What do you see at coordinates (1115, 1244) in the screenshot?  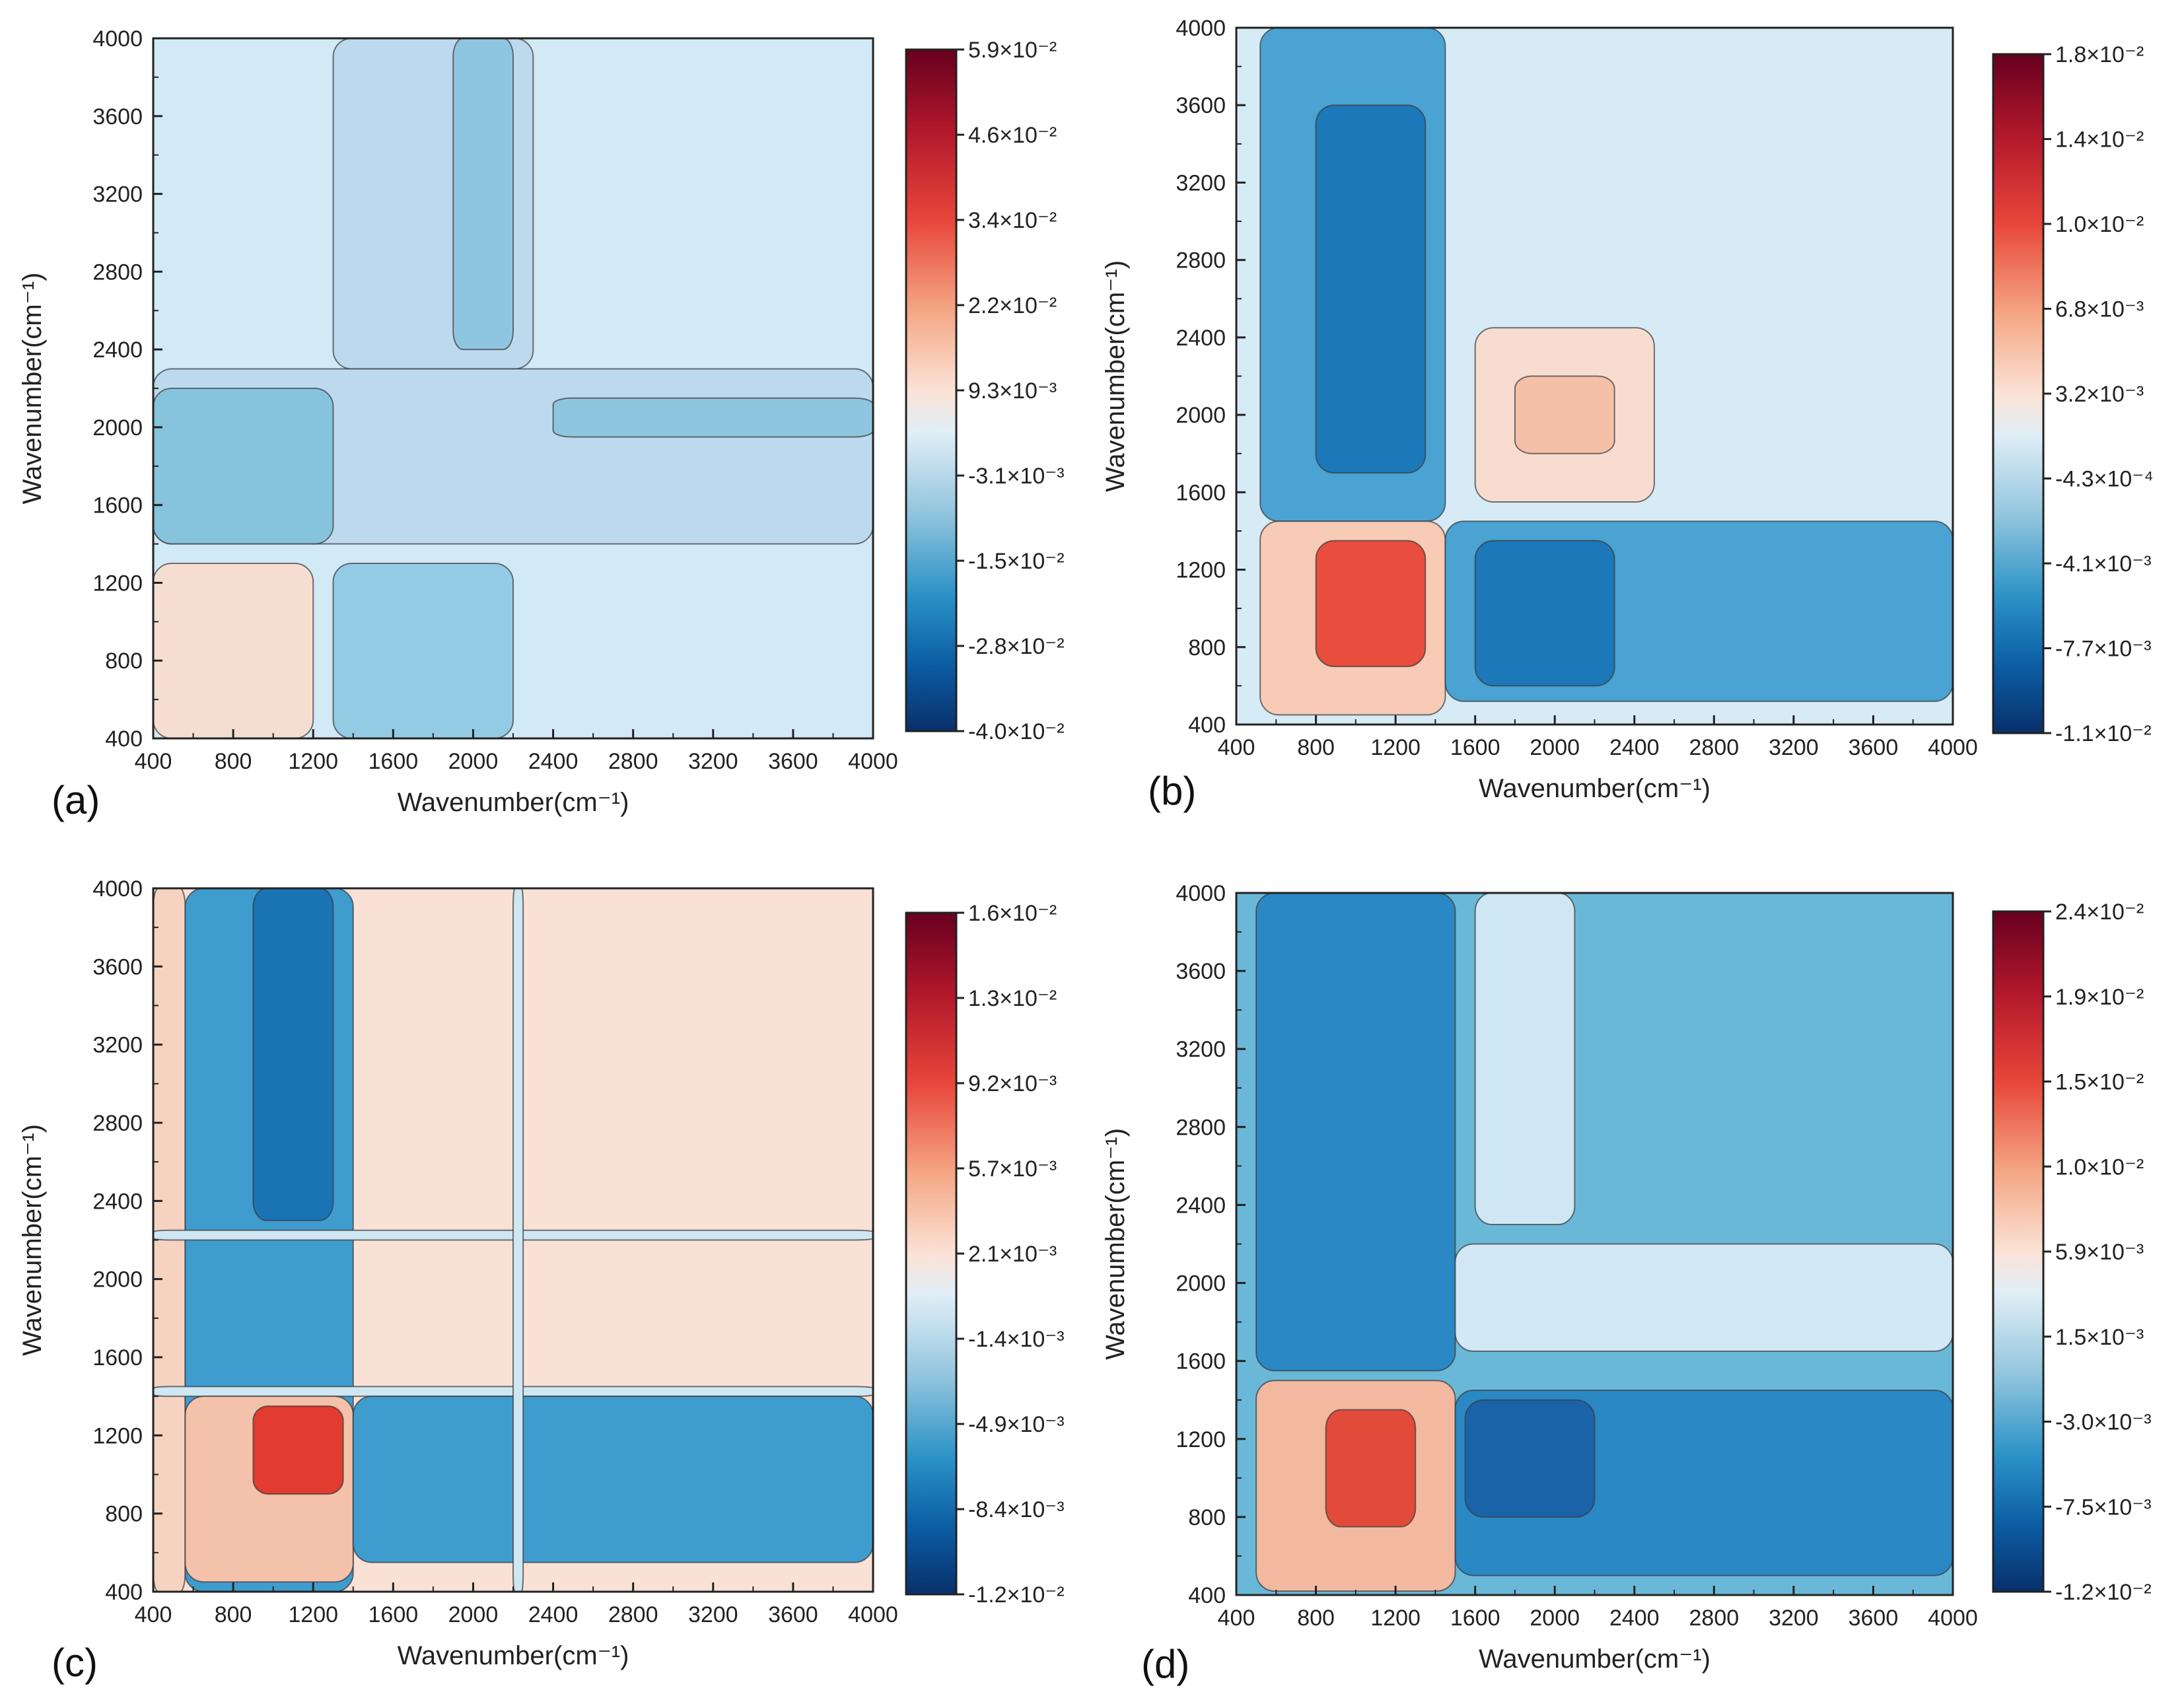 I see `y-axis-label-d: Wavenumber(cm⁻¹)` at bounding box center [1115, 1244].